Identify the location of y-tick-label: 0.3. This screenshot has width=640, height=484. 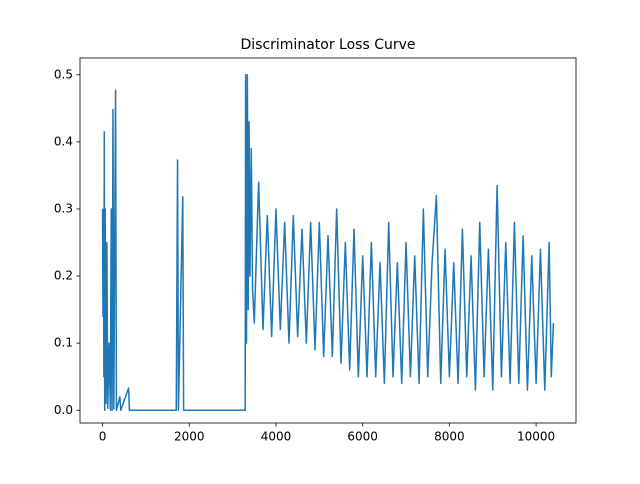
(63, 208).